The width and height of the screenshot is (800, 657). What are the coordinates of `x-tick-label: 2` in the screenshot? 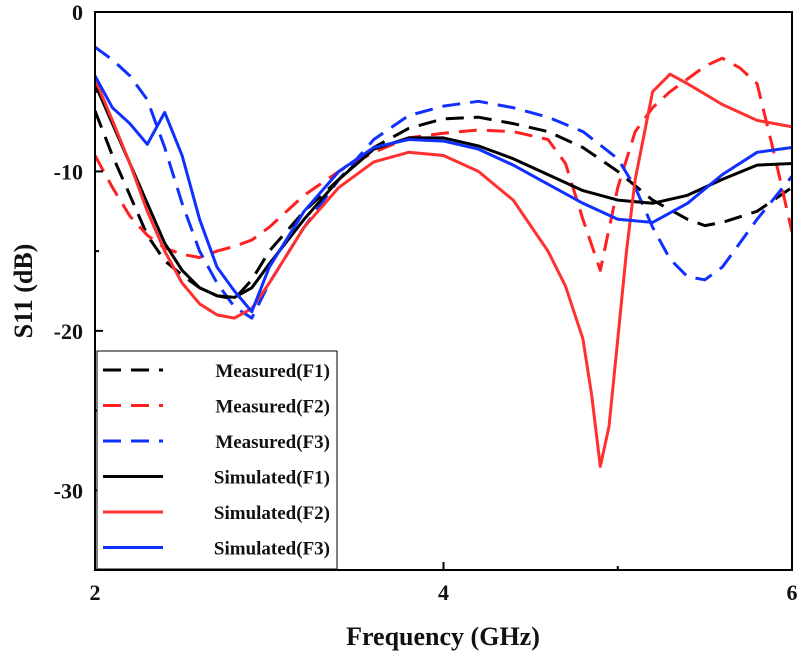 It's located at (95, 592).